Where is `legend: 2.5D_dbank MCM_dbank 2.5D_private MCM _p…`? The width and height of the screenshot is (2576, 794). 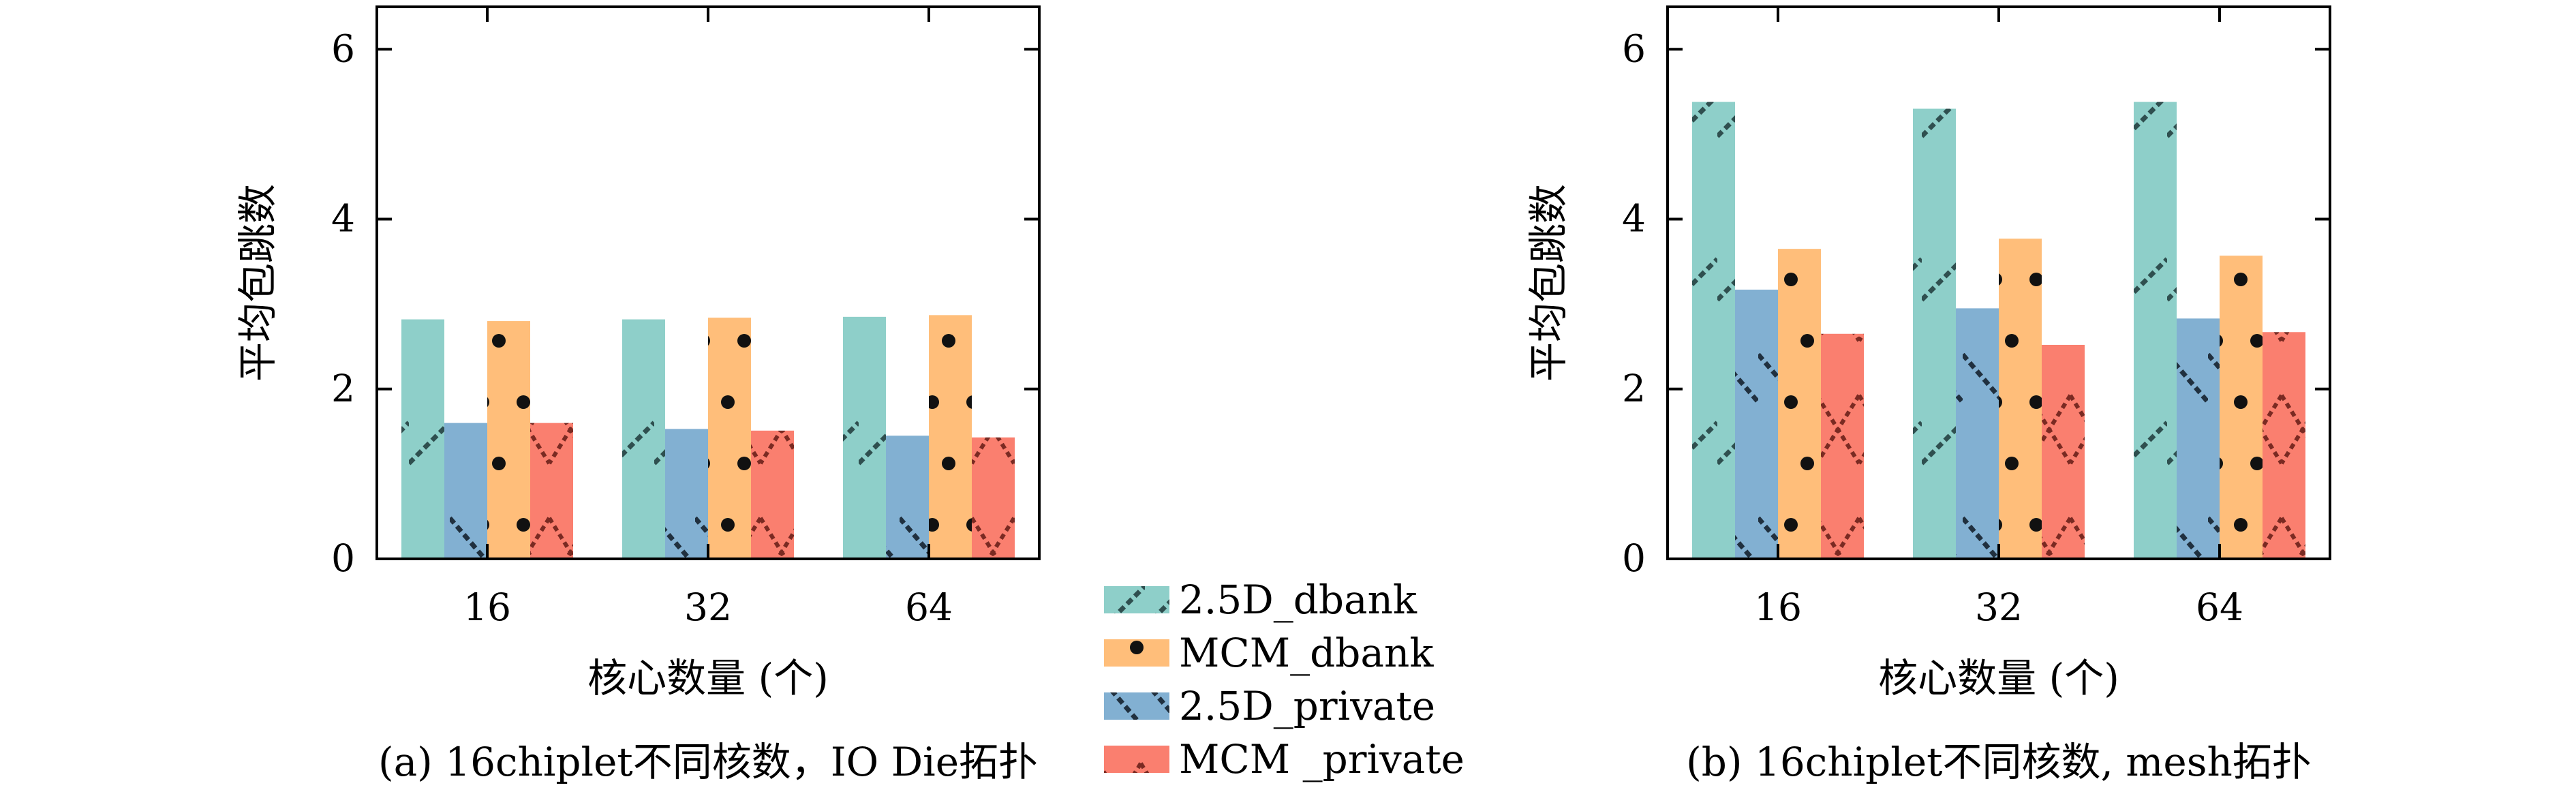
legend: 2.5D_dbank MCM_dbank 2.5D_private MCM _p… is located at coordinates (1284, 679).